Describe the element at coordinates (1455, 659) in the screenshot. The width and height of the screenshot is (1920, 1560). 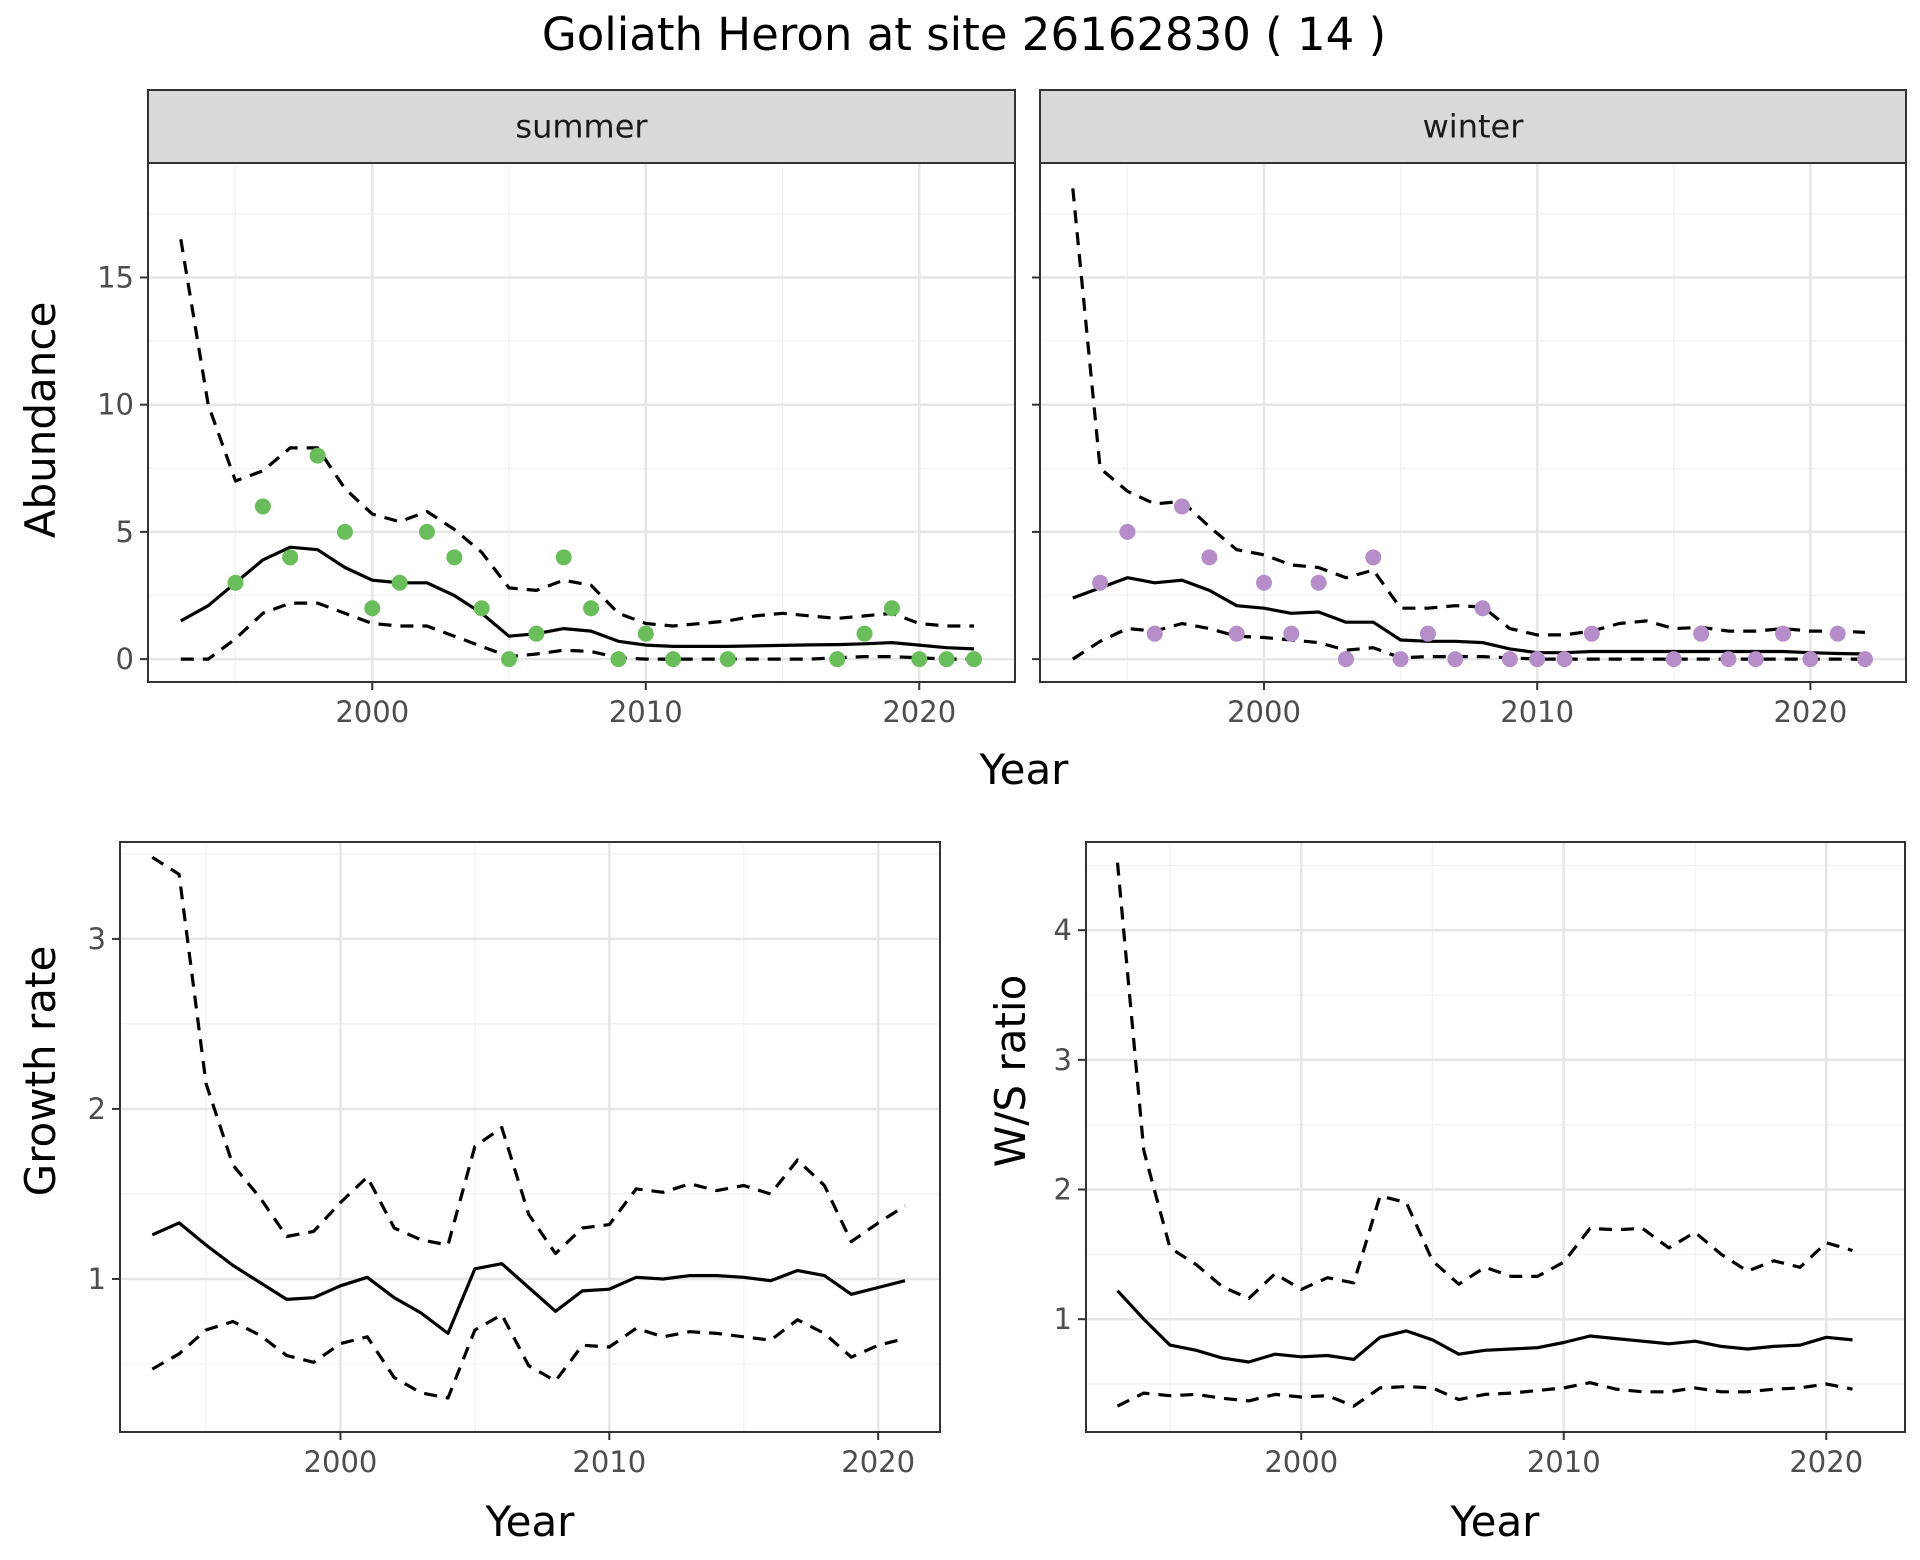
I see `p1-data-point-2007` at that location.